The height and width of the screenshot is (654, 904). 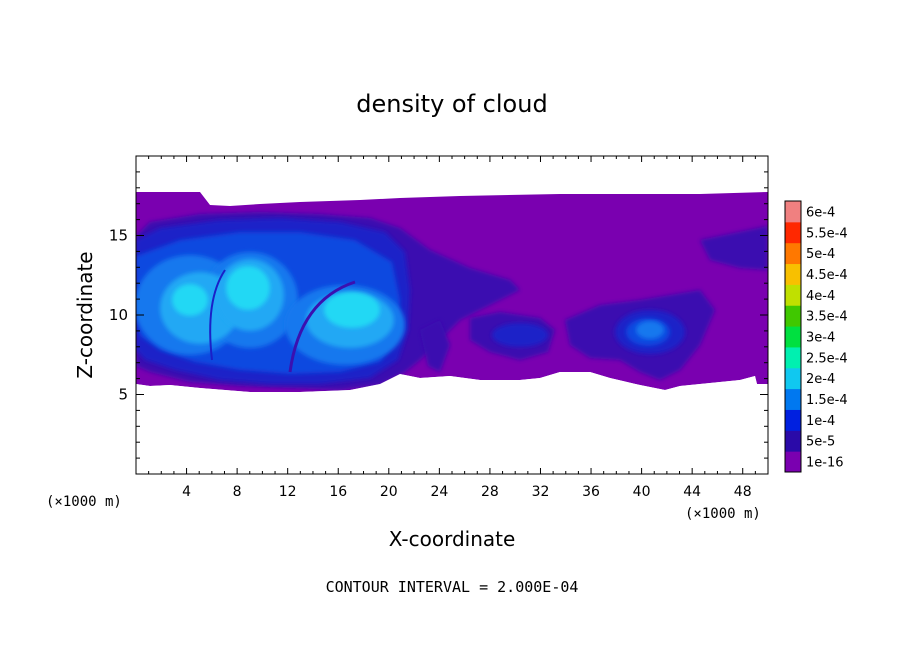 What do you see at coordinates (452, 539) in the screenshot?
I see `x-axis-label: X-coordinate` at bounding box center [452, 539].